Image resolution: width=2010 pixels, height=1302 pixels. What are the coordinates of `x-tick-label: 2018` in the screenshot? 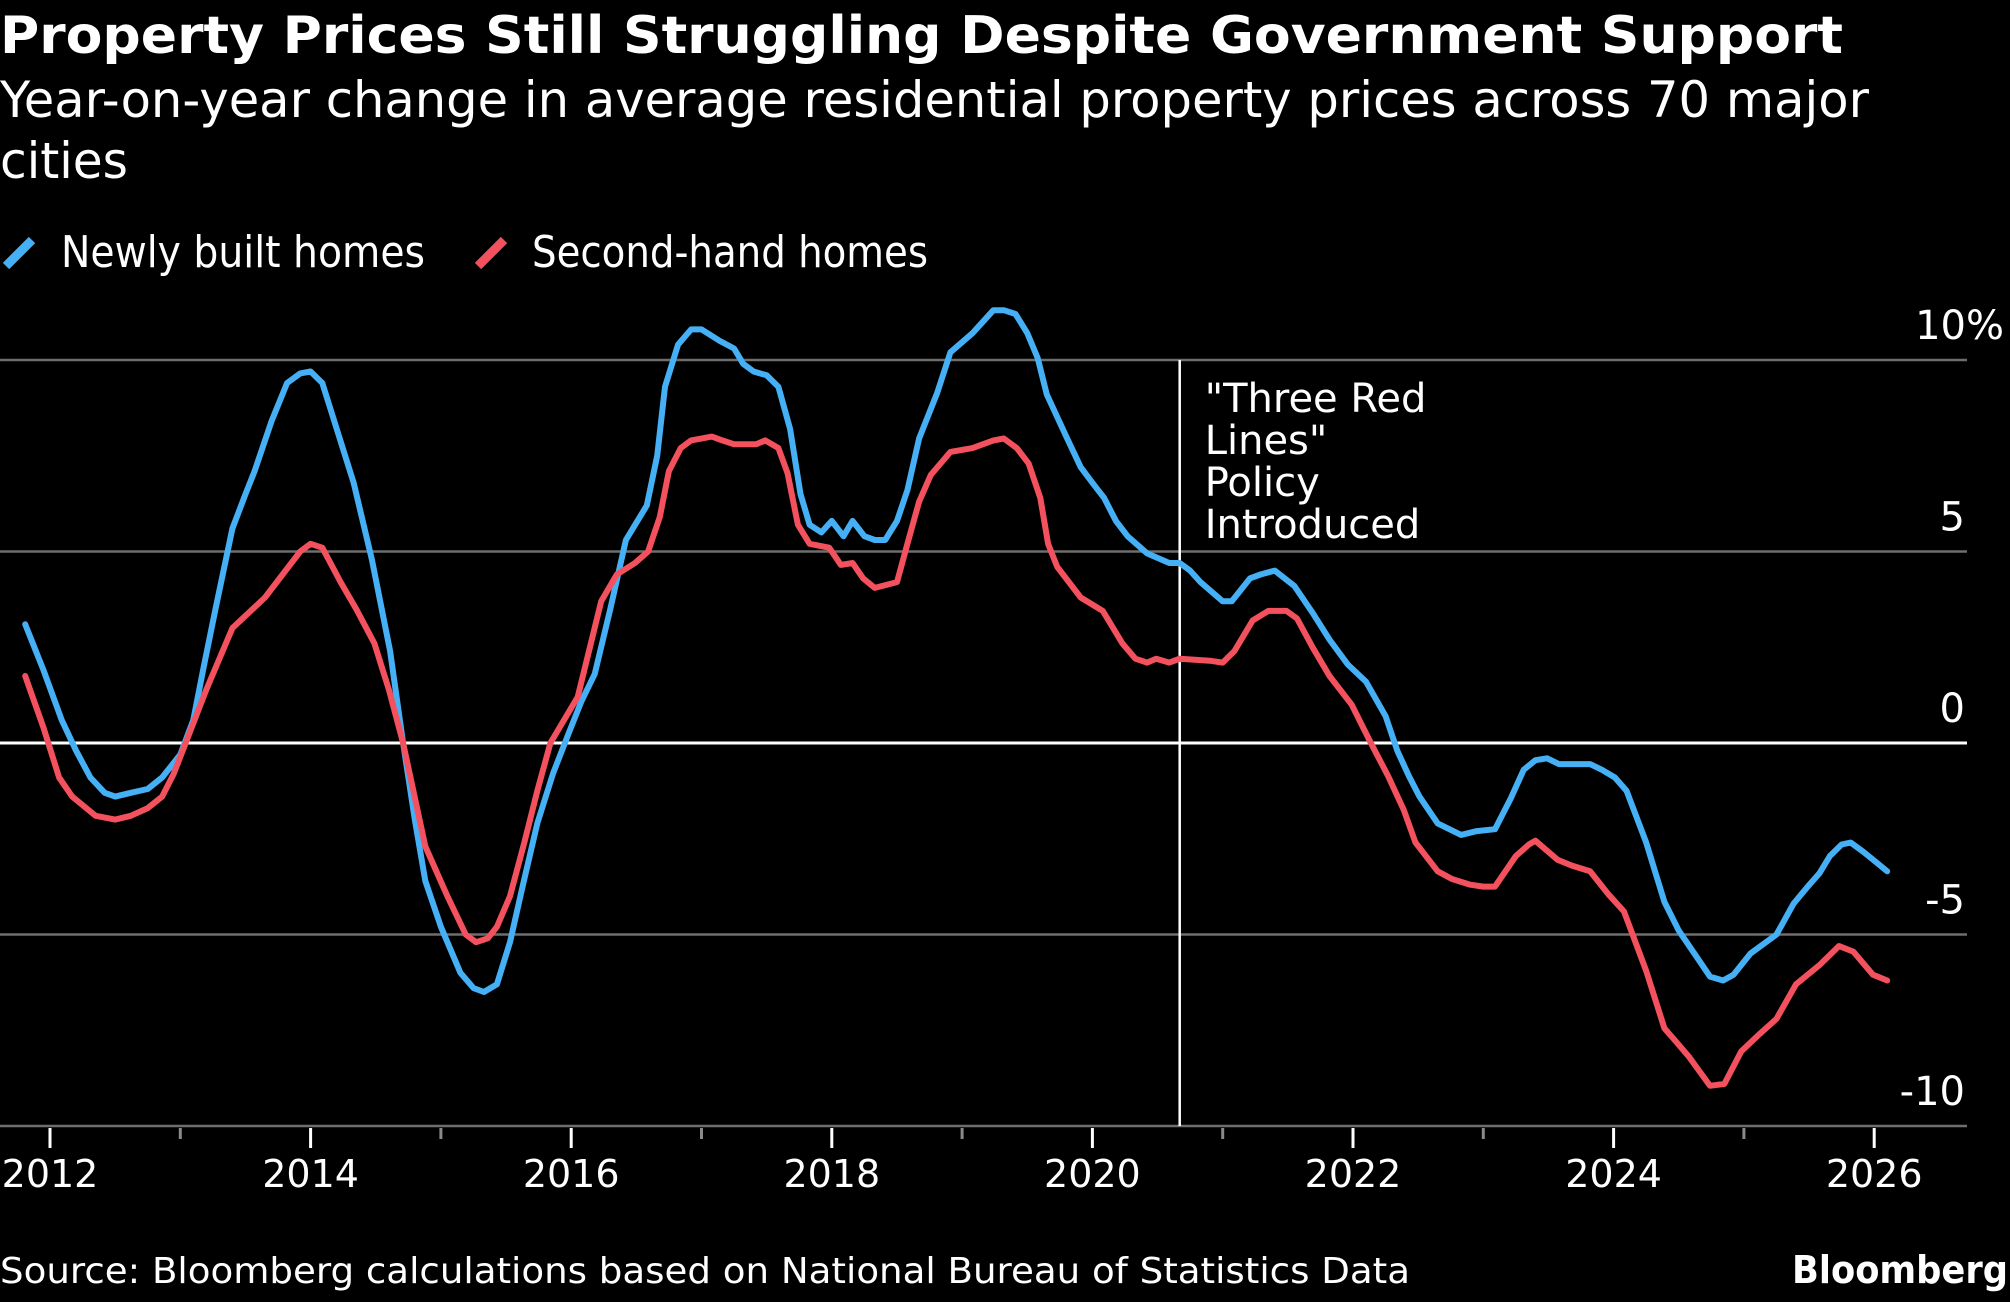 It's located at (831, 1174).